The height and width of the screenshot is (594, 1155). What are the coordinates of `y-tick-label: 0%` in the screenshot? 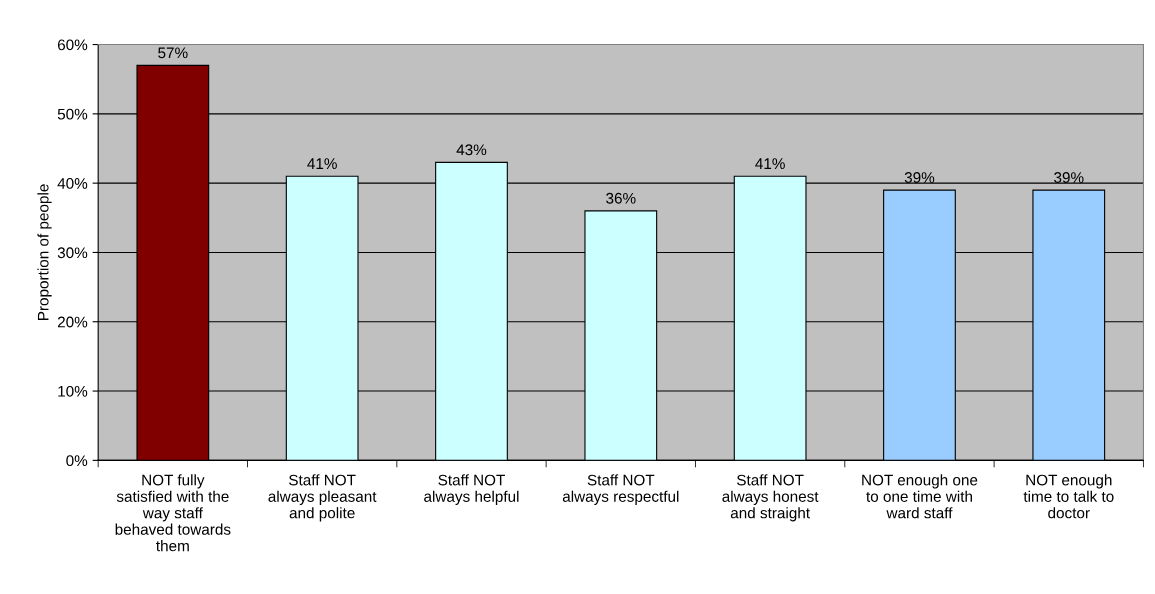 It's located at (77, 461).